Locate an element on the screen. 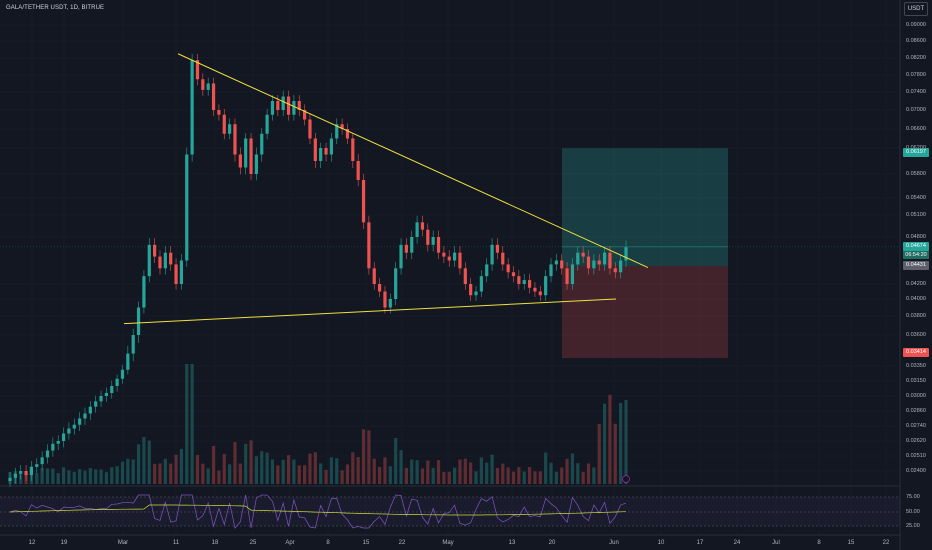 This screenshot has width=932, height=550. time-axis-label: 8 is located at coordinates (819, 543).